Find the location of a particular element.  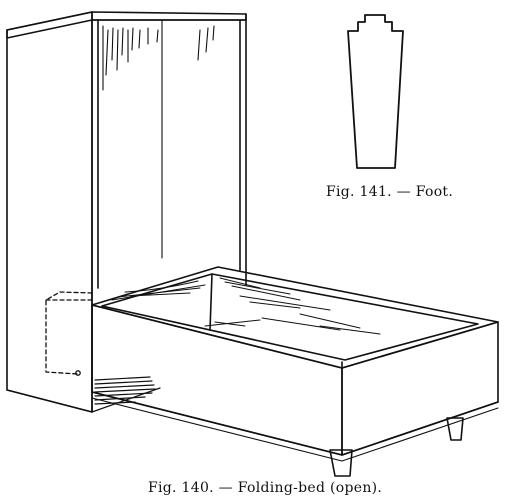

cabinet-top is located at coordinates (126, 25).